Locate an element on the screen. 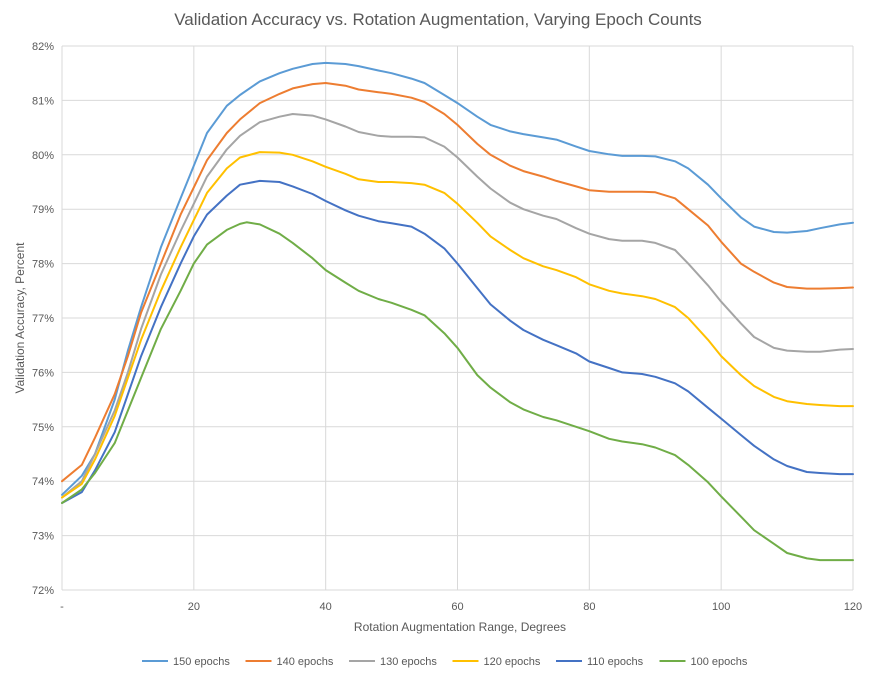  x-axis-label: Rotation Augmentation Range, Degrees is located at coordinates (460, 627).